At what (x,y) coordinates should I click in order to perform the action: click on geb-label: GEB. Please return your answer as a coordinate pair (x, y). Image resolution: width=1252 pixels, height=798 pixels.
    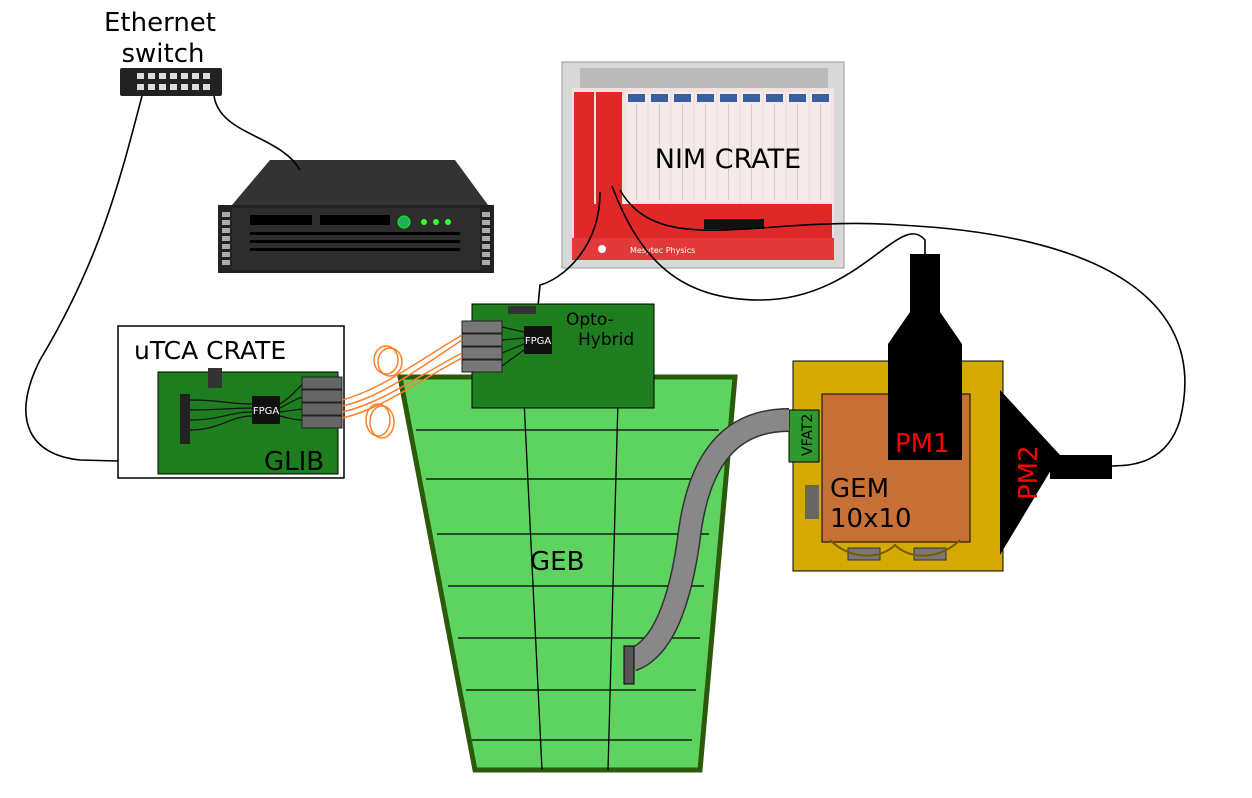
    Looking at the image, I should click on (557, 562).